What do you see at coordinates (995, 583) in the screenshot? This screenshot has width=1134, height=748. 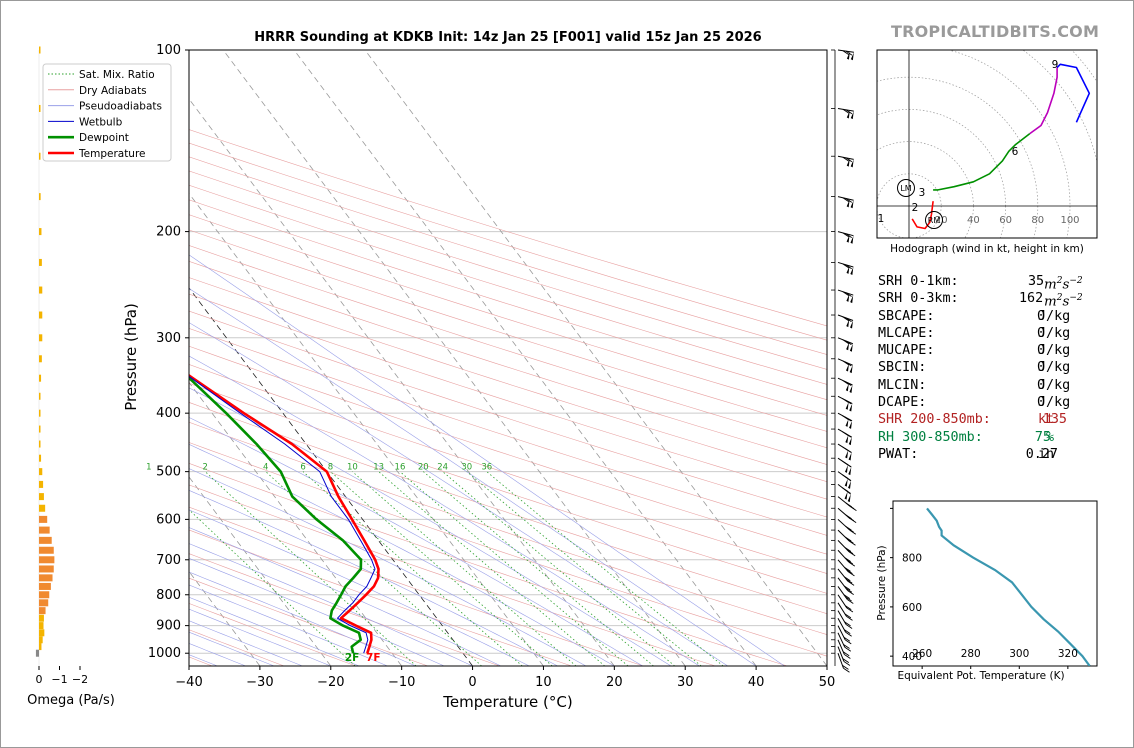 I see `thetae-frame` at bounding box center [995, 583].